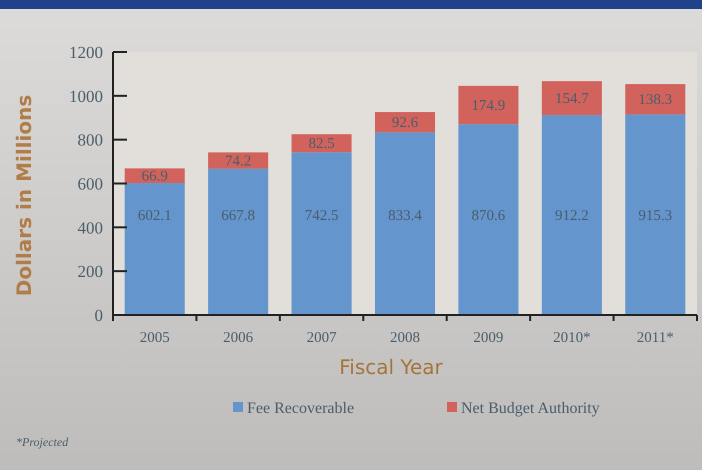  Describe the element at coordinates (90, 184) in the screenshot. I see `y-tick-label: 600` at that location.